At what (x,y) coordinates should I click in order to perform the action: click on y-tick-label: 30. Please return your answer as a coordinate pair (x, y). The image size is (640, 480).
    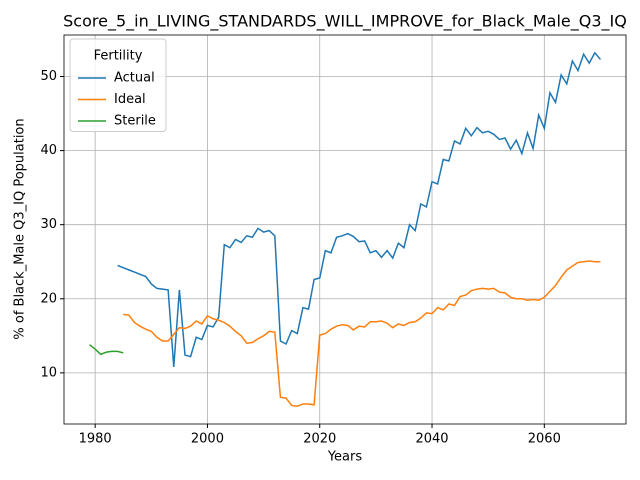
    Looking at the image, I should click on (48, 224).